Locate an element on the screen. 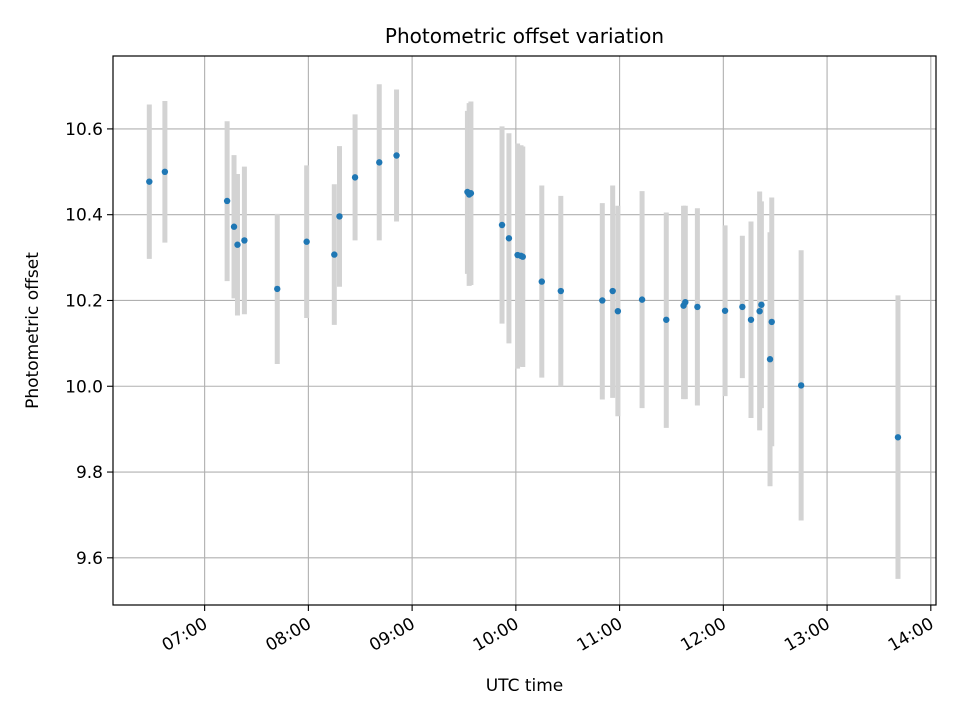 This screenshot has height=720, width=960. y-axis-ticks: 9.6 9.8 10.0 10.2 10.4 10.6 is located at coordinates (89, 344).